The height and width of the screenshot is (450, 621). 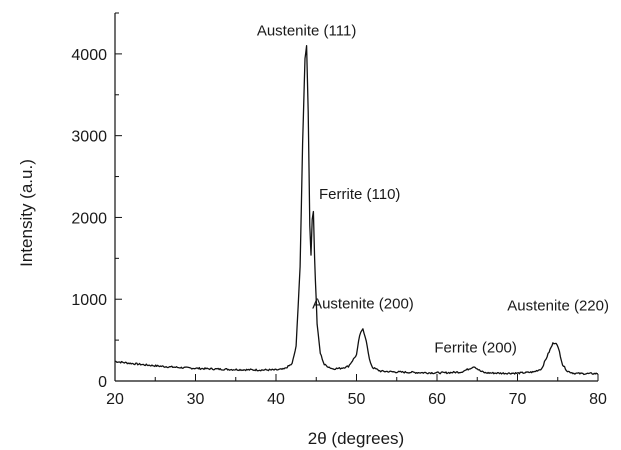 What do you see at coordinates (363, 304) in the screenshot?
I see `peak-label: Austenite (200)` at bounding box center [363, 304].